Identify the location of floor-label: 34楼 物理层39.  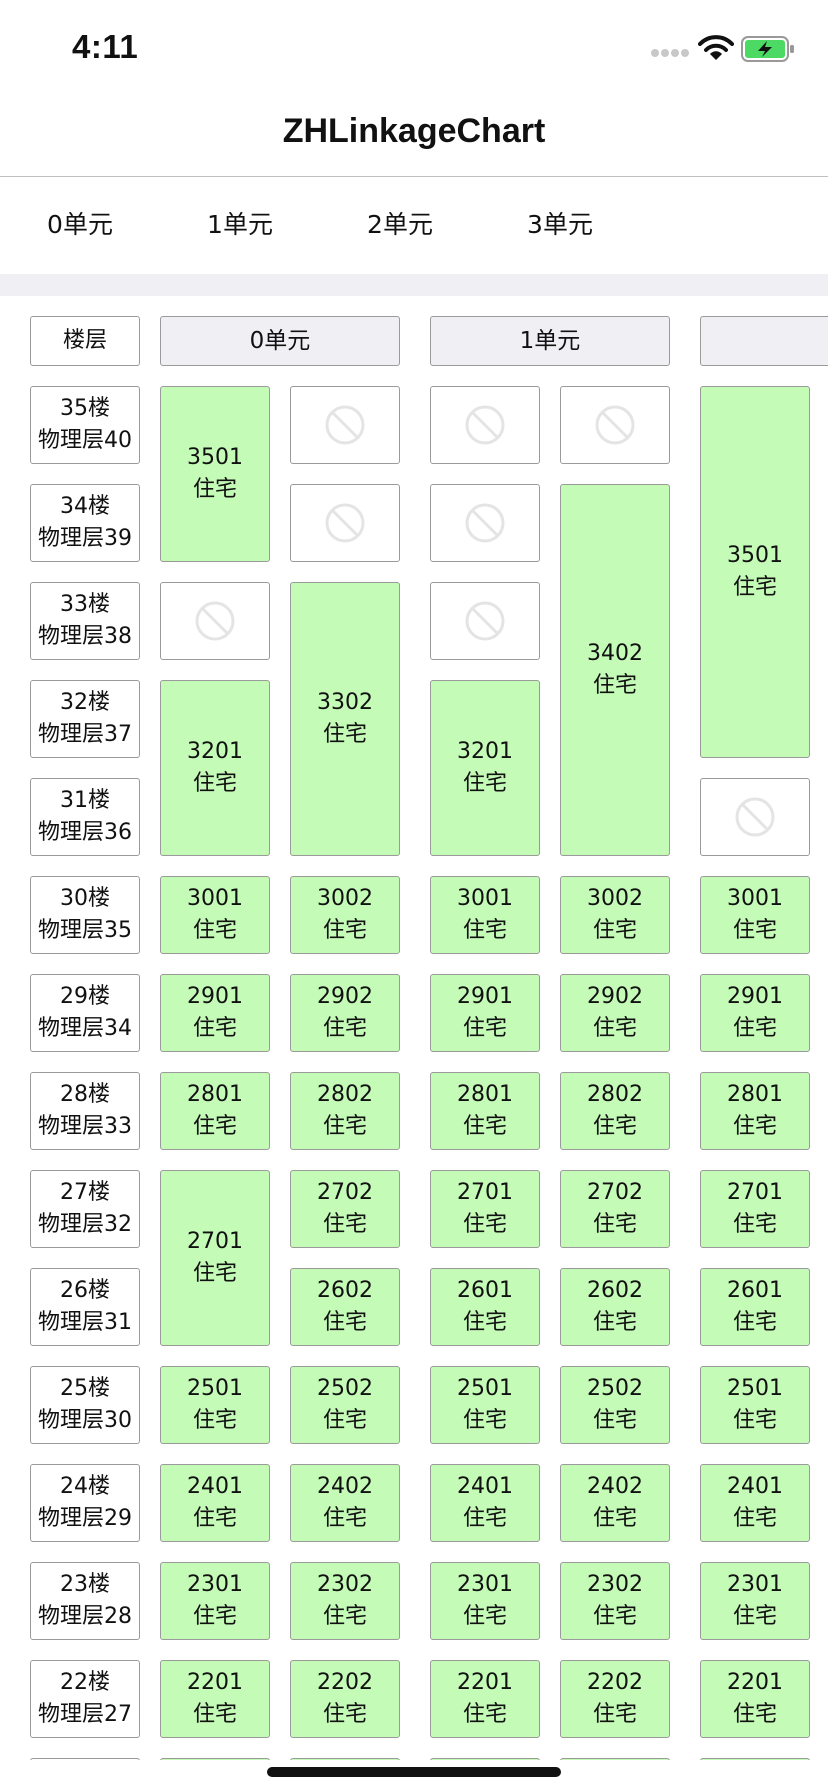
(85, 523).